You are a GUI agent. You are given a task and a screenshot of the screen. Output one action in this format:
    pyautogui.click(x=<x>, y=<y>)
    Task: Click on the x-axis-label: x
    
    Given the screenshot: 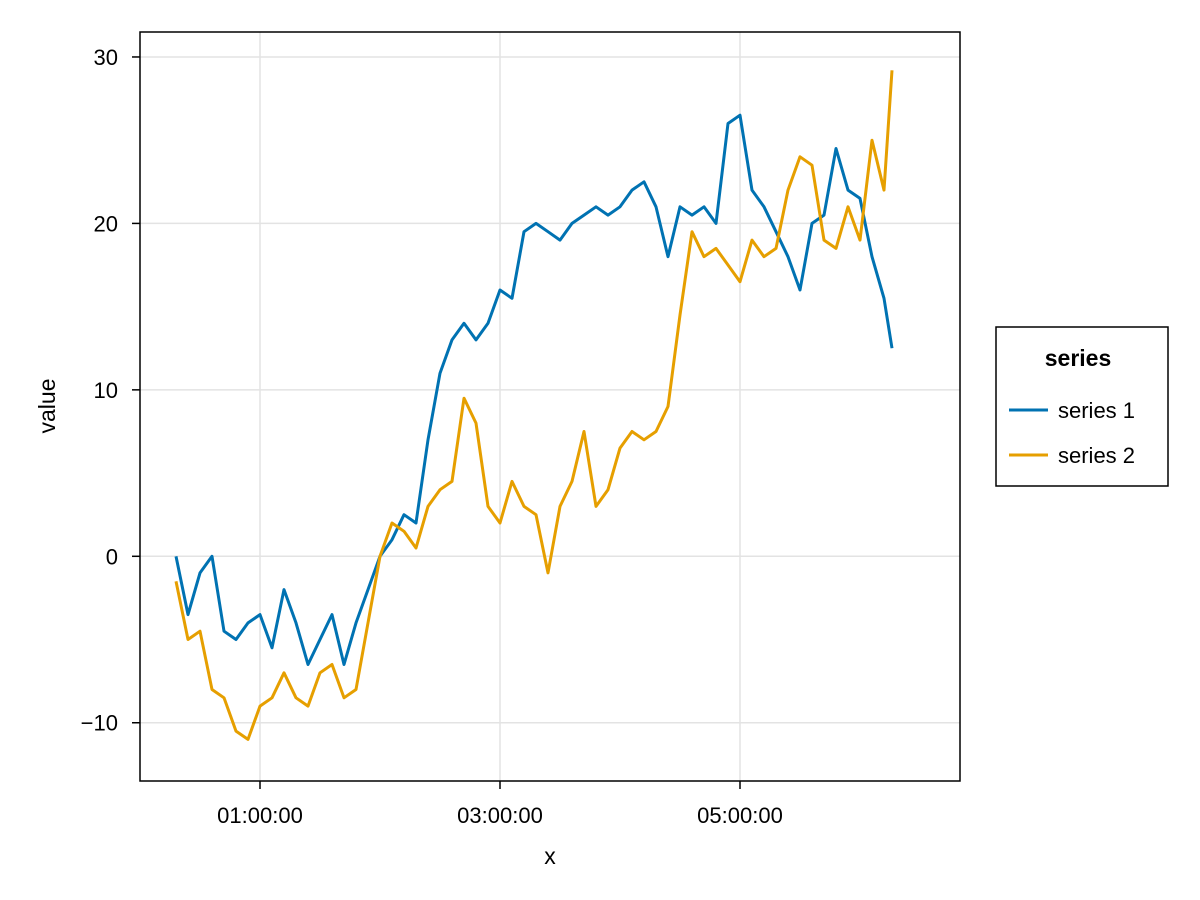 What is the action you would take?
    pyautogui.click(x=550, y=856)
    